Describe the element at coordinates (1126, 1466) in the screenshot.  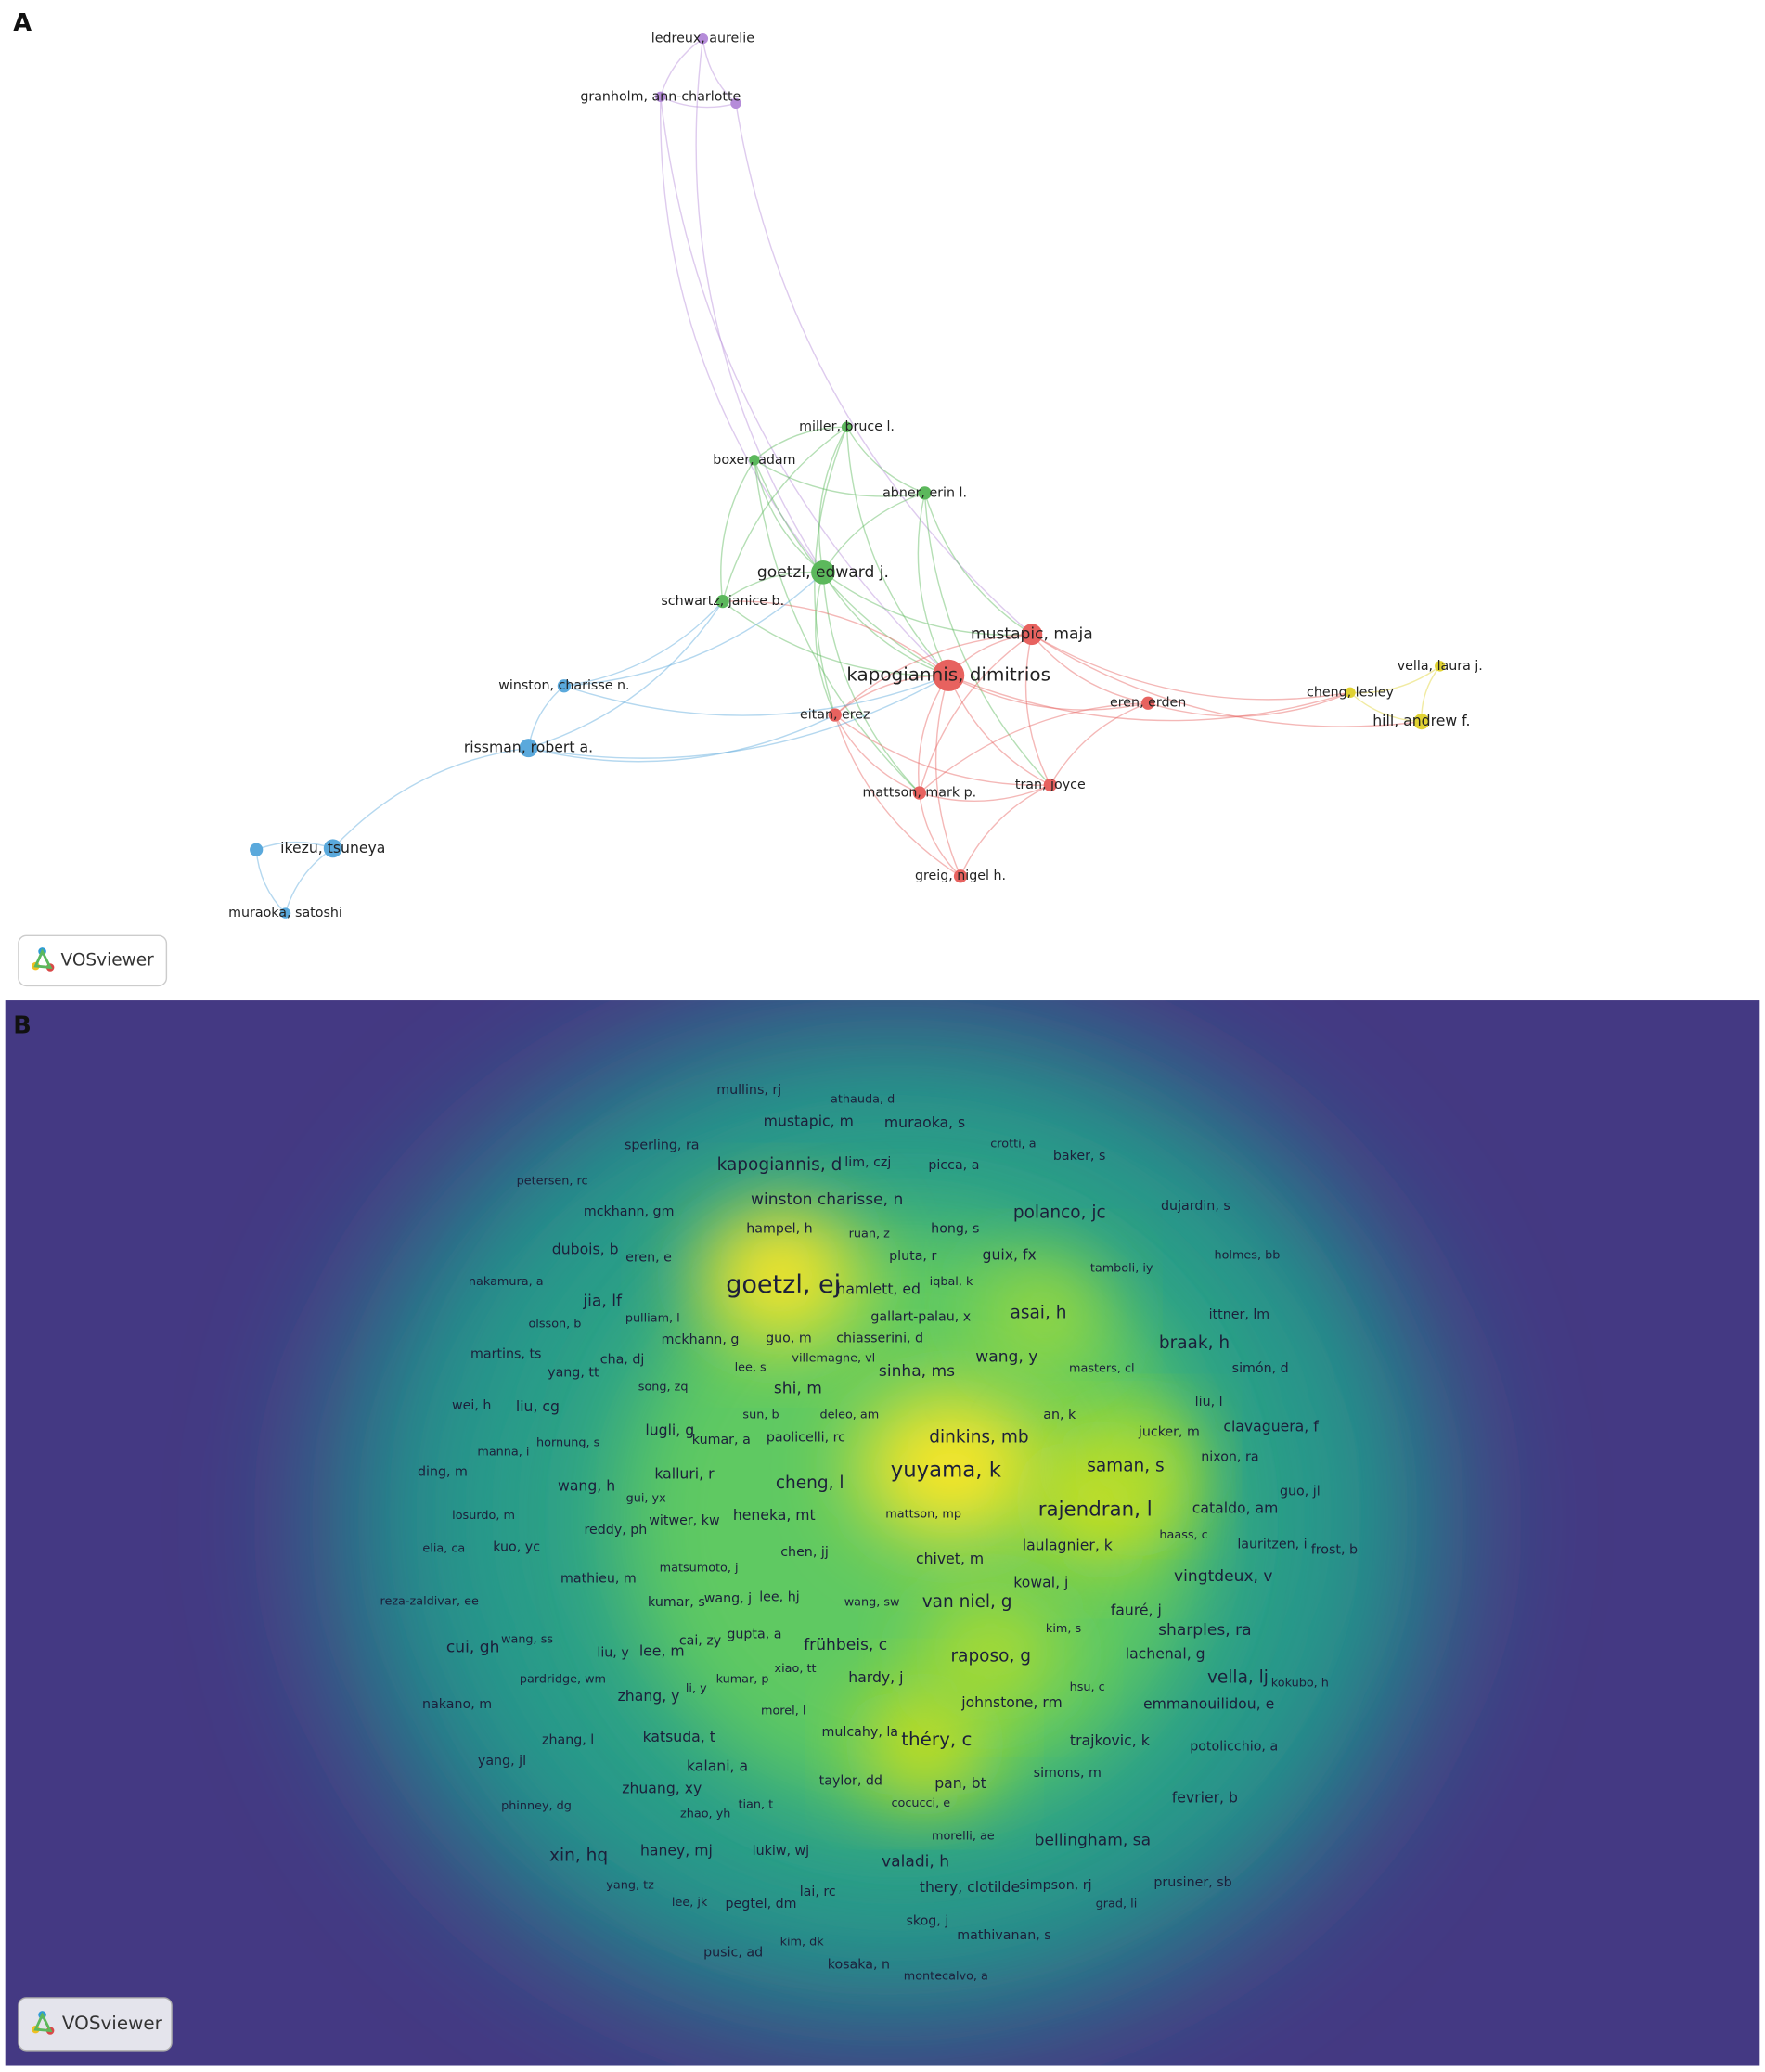
I see `density-label: saman, s` at that location.